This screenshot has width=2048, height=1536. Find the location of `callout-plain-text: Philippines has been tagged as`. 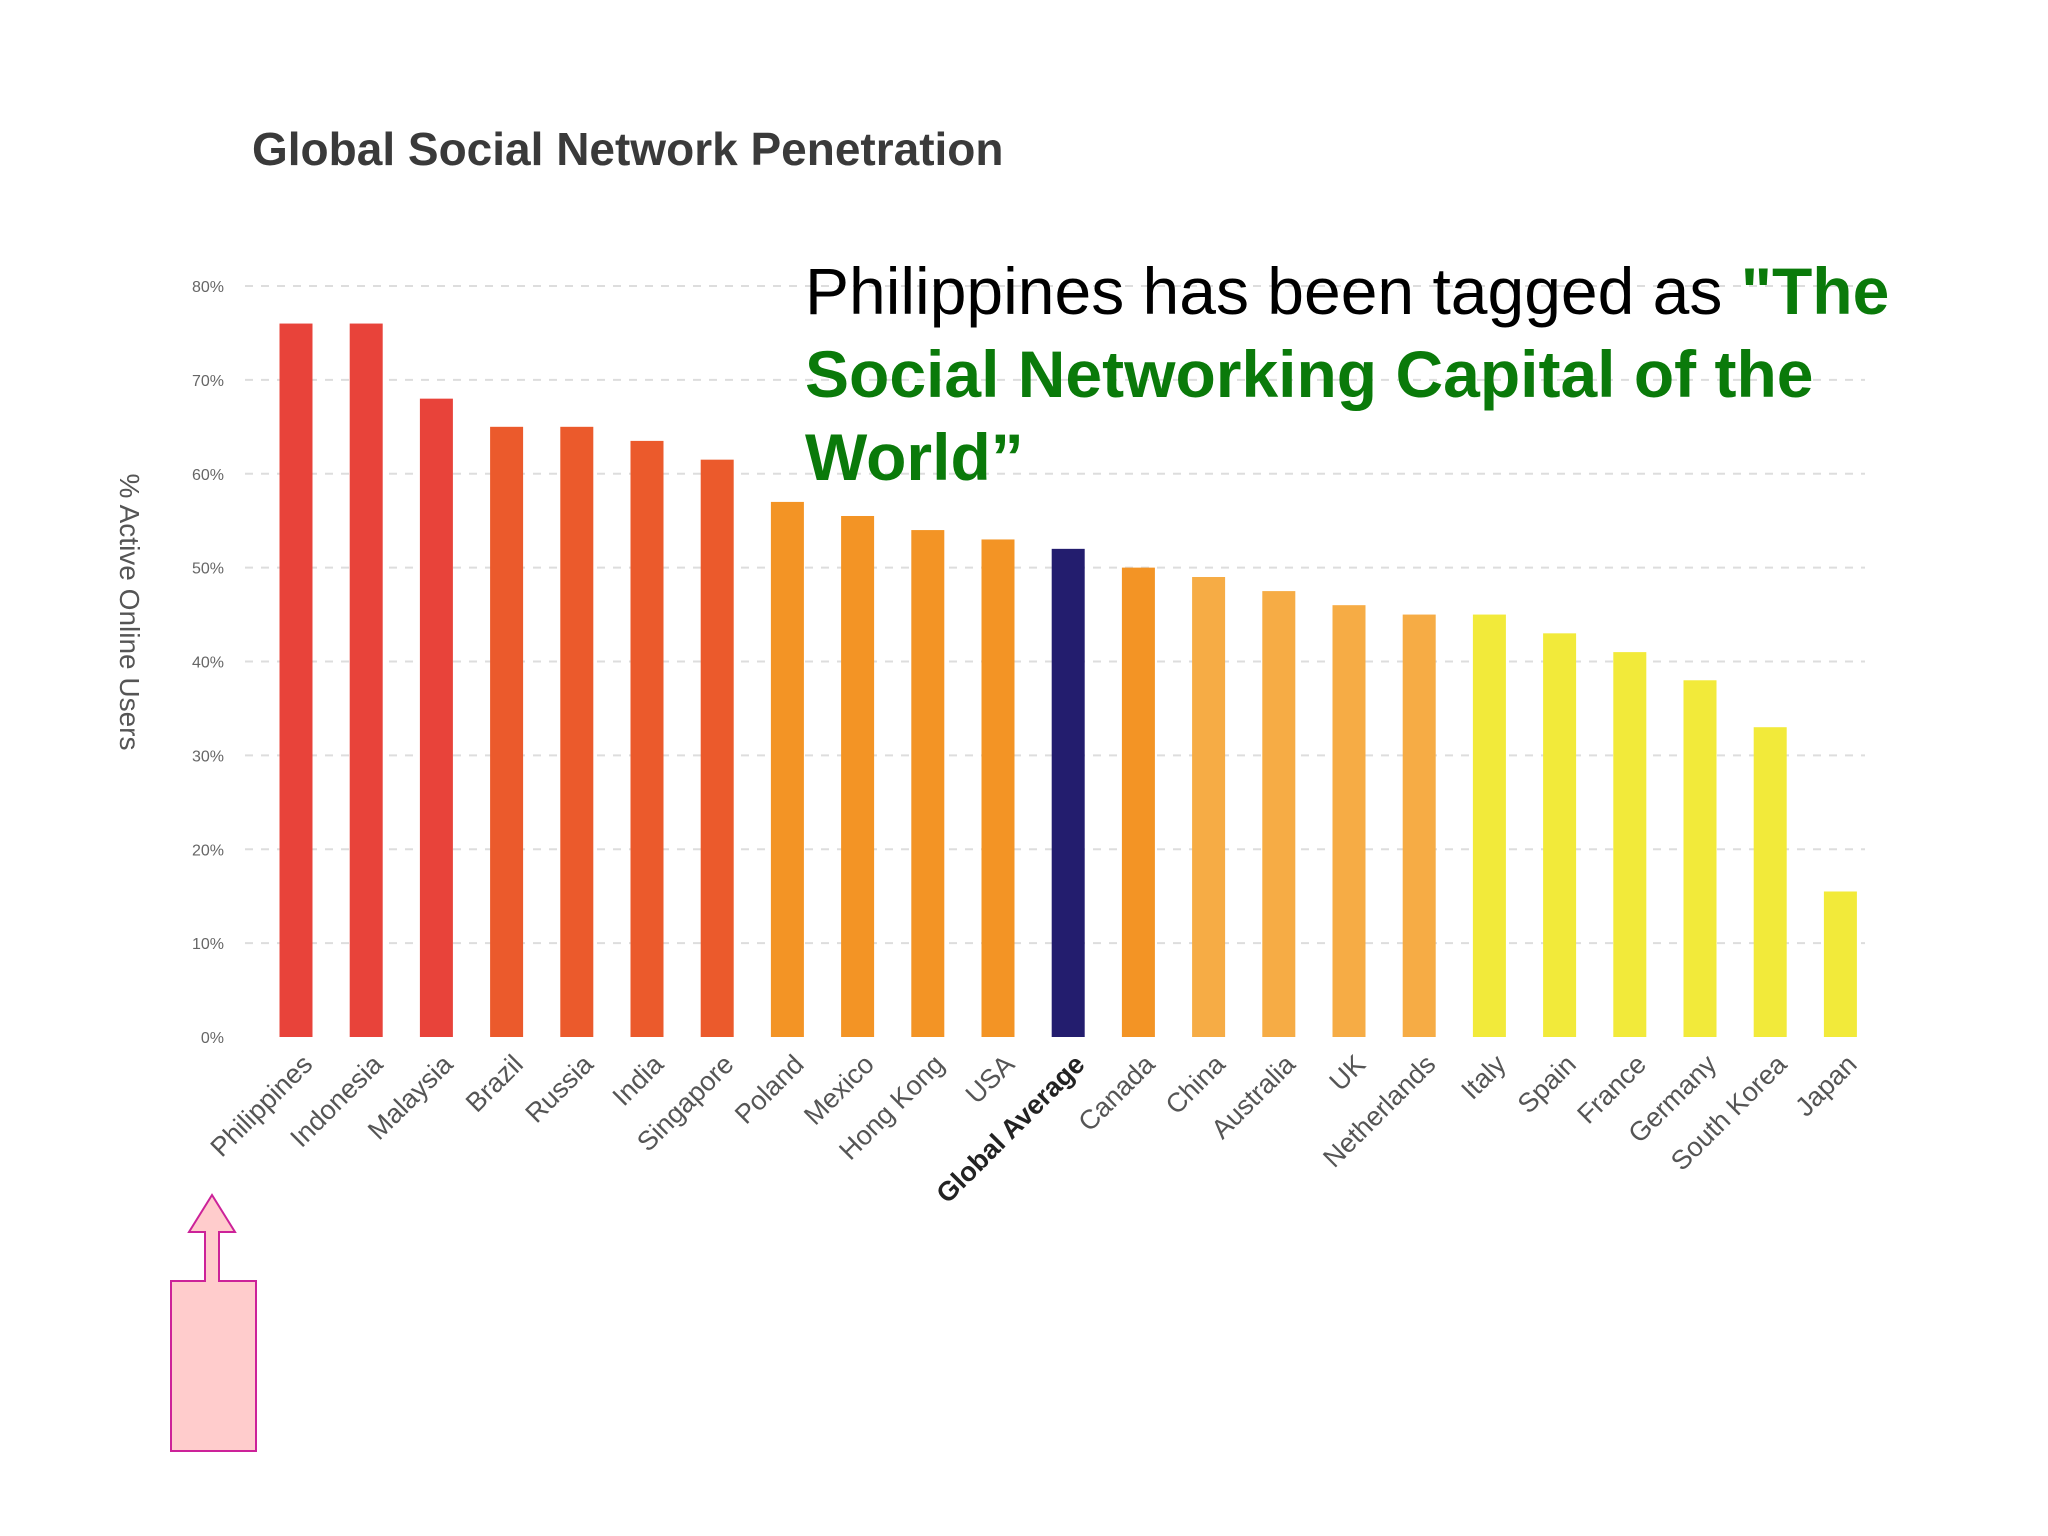

callout-plain-text: Philippines has been tagged as is located at coordinates (1273, 291).